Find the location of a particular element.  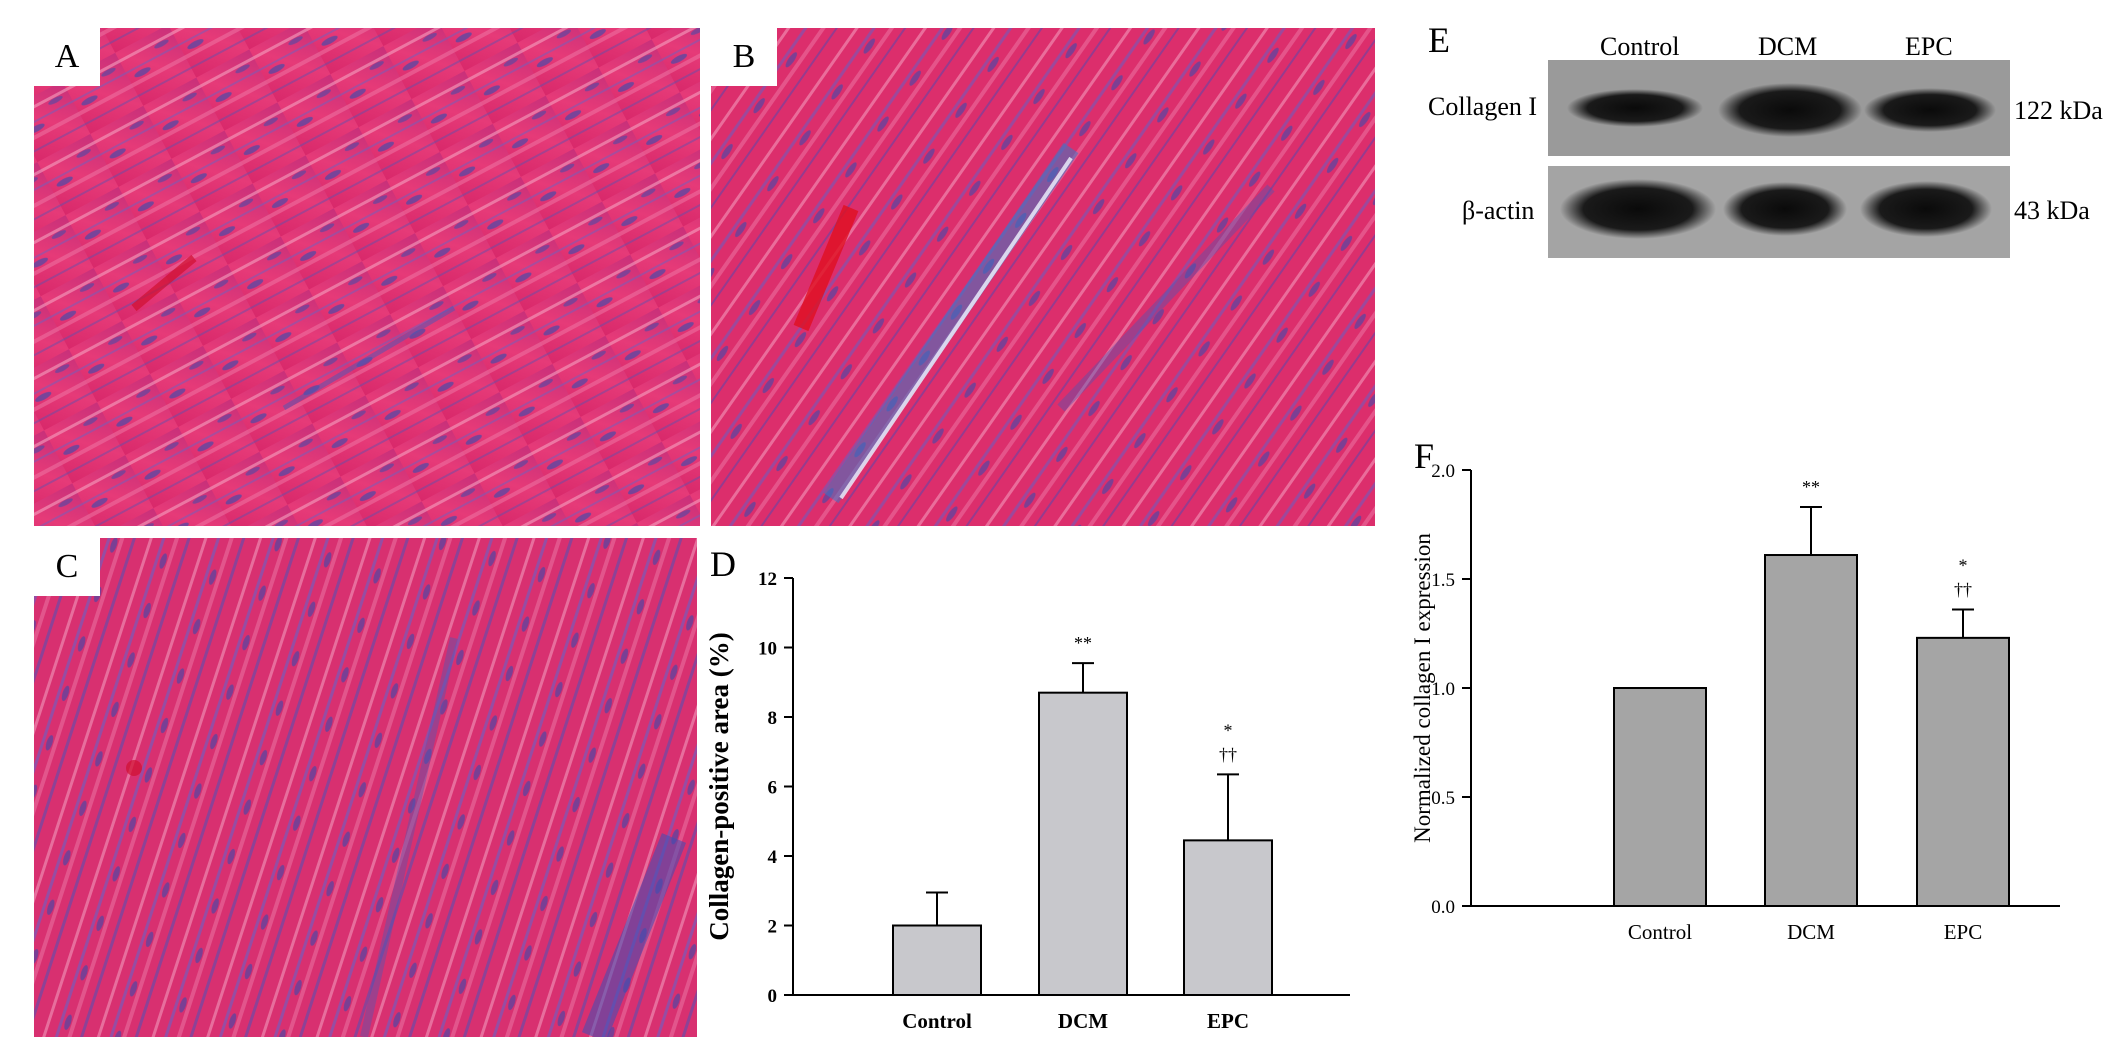

y-tick-label: 4 is located at coordinates (773, 857).